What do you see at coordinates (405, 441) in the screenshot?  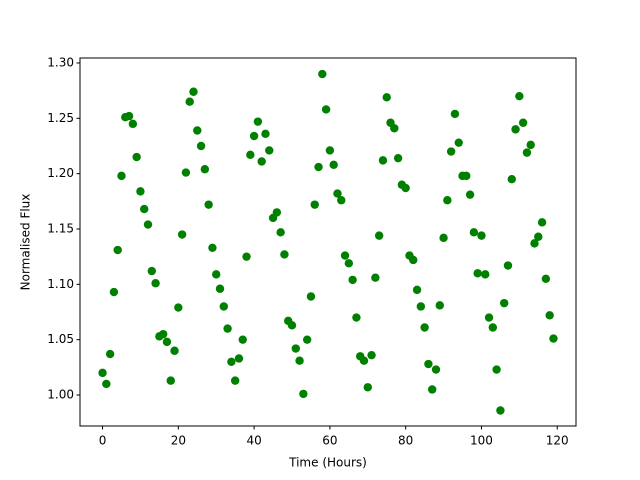 I see `x-tick-label: 80` at bounding box center [405, 441].